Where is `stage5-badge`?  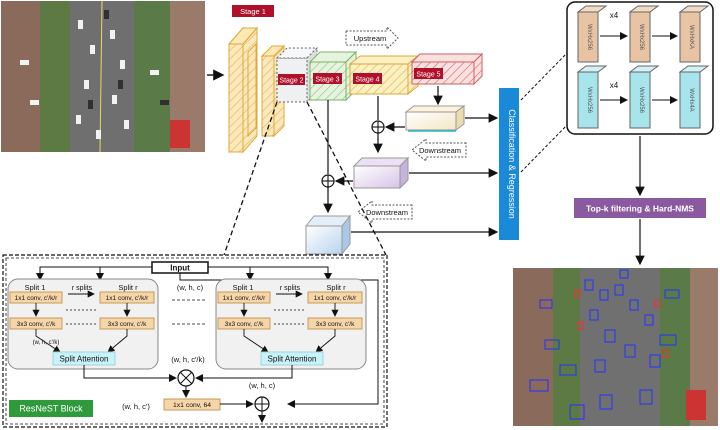
stage5-badge is located at coordinates (428, 73).